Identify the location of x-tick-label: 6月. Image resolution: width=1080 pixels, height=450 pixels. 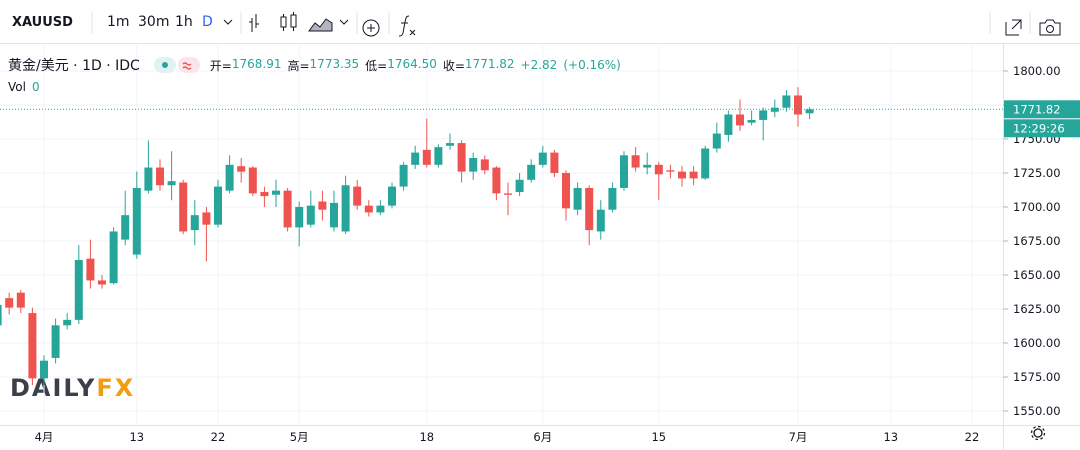
(542, 437).